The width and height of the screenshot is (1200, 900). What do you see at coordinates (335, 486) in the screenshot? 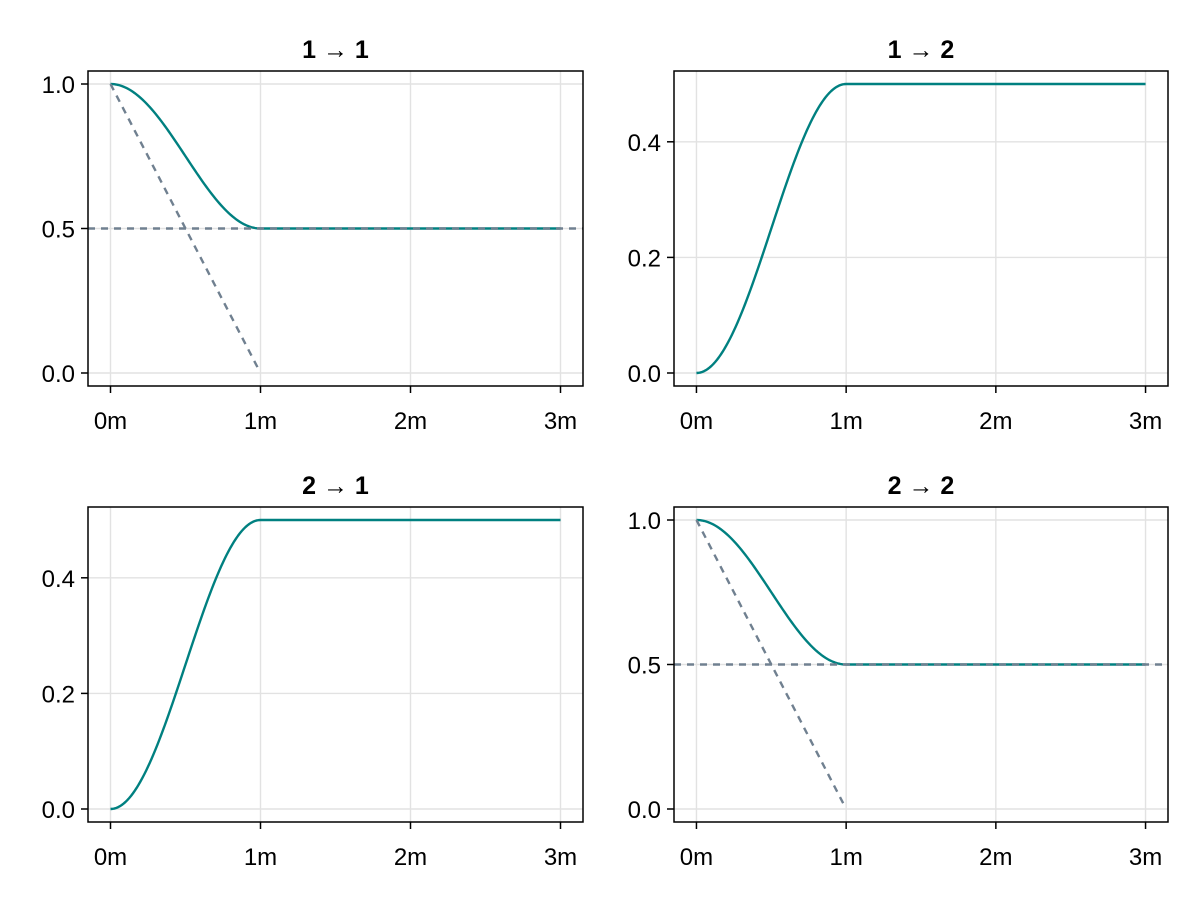
I see `panel-title: 2 → 1` at bounding box center [335, 486].